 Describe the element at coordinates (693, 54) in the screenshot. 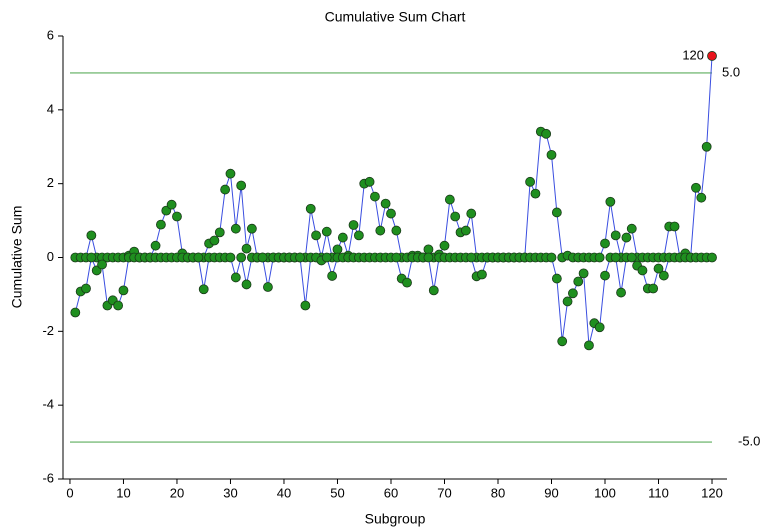

I see `point-label: 120` at that location.